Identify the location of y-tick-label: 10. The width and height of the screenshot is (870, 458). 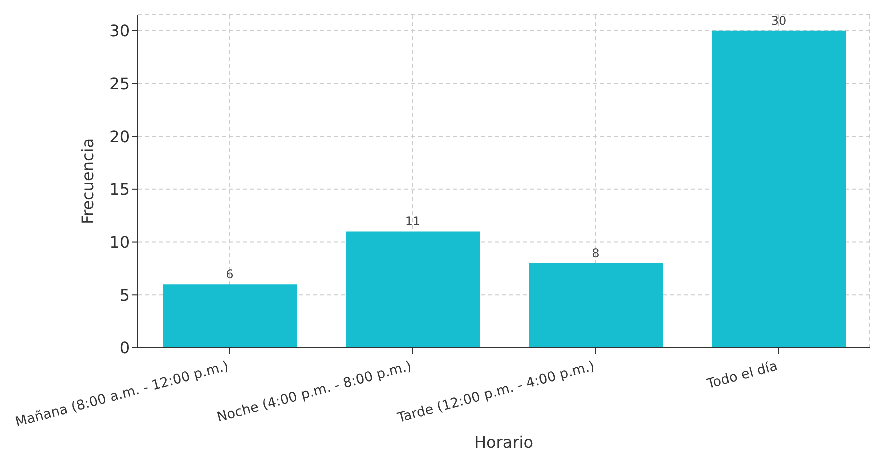
(120, 242).